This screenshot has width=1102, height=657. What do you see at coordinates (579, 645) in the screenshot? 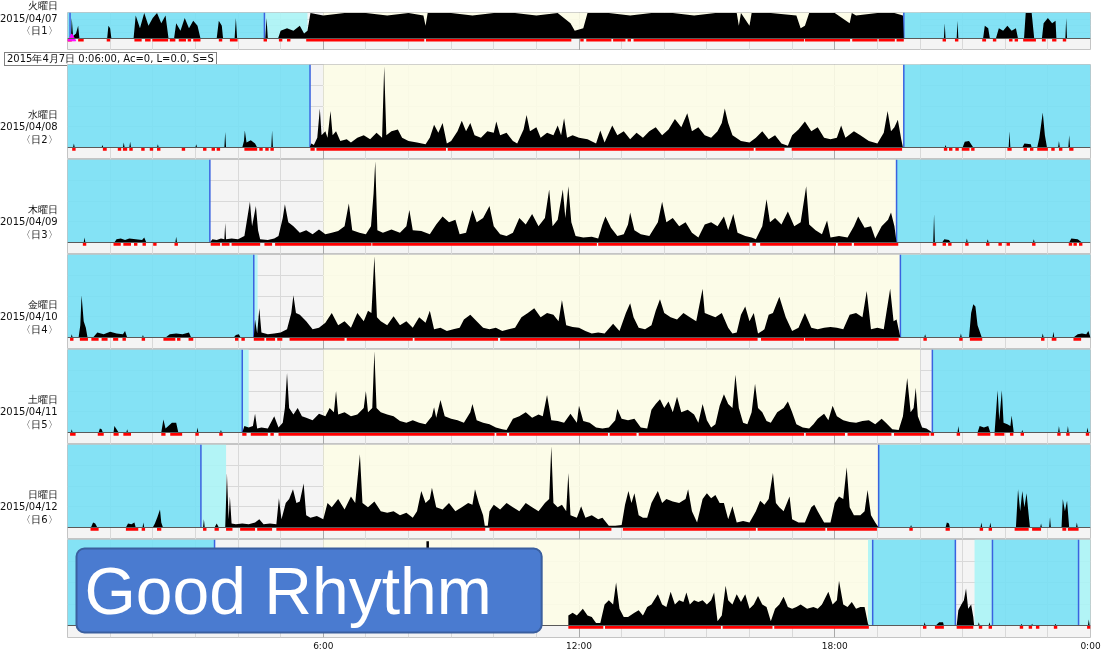
I see `x-tick-label: 12:00` at bounding box center [579, 645].